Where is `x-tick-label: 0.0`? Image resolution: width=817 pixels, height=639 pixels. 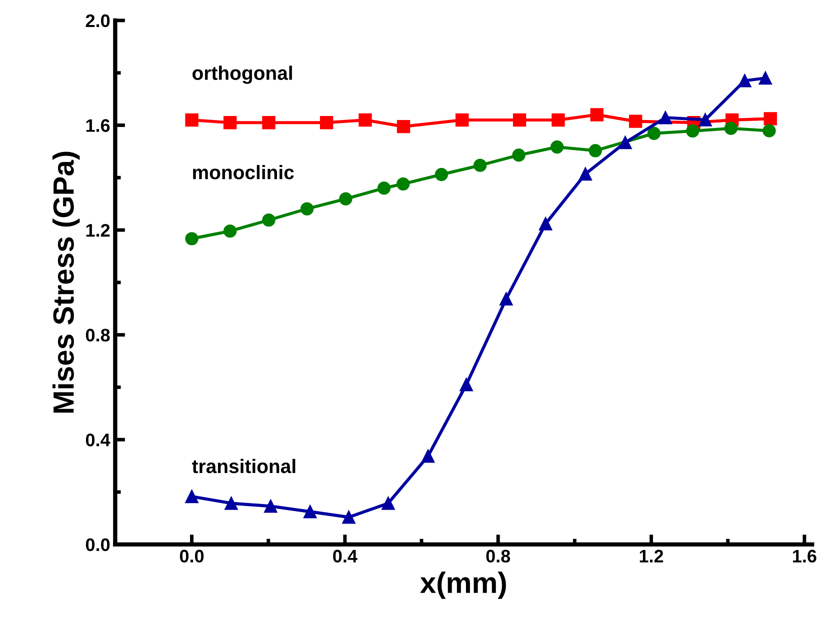 x-tick-label: 0.0 is located at coordinates (192, 556).